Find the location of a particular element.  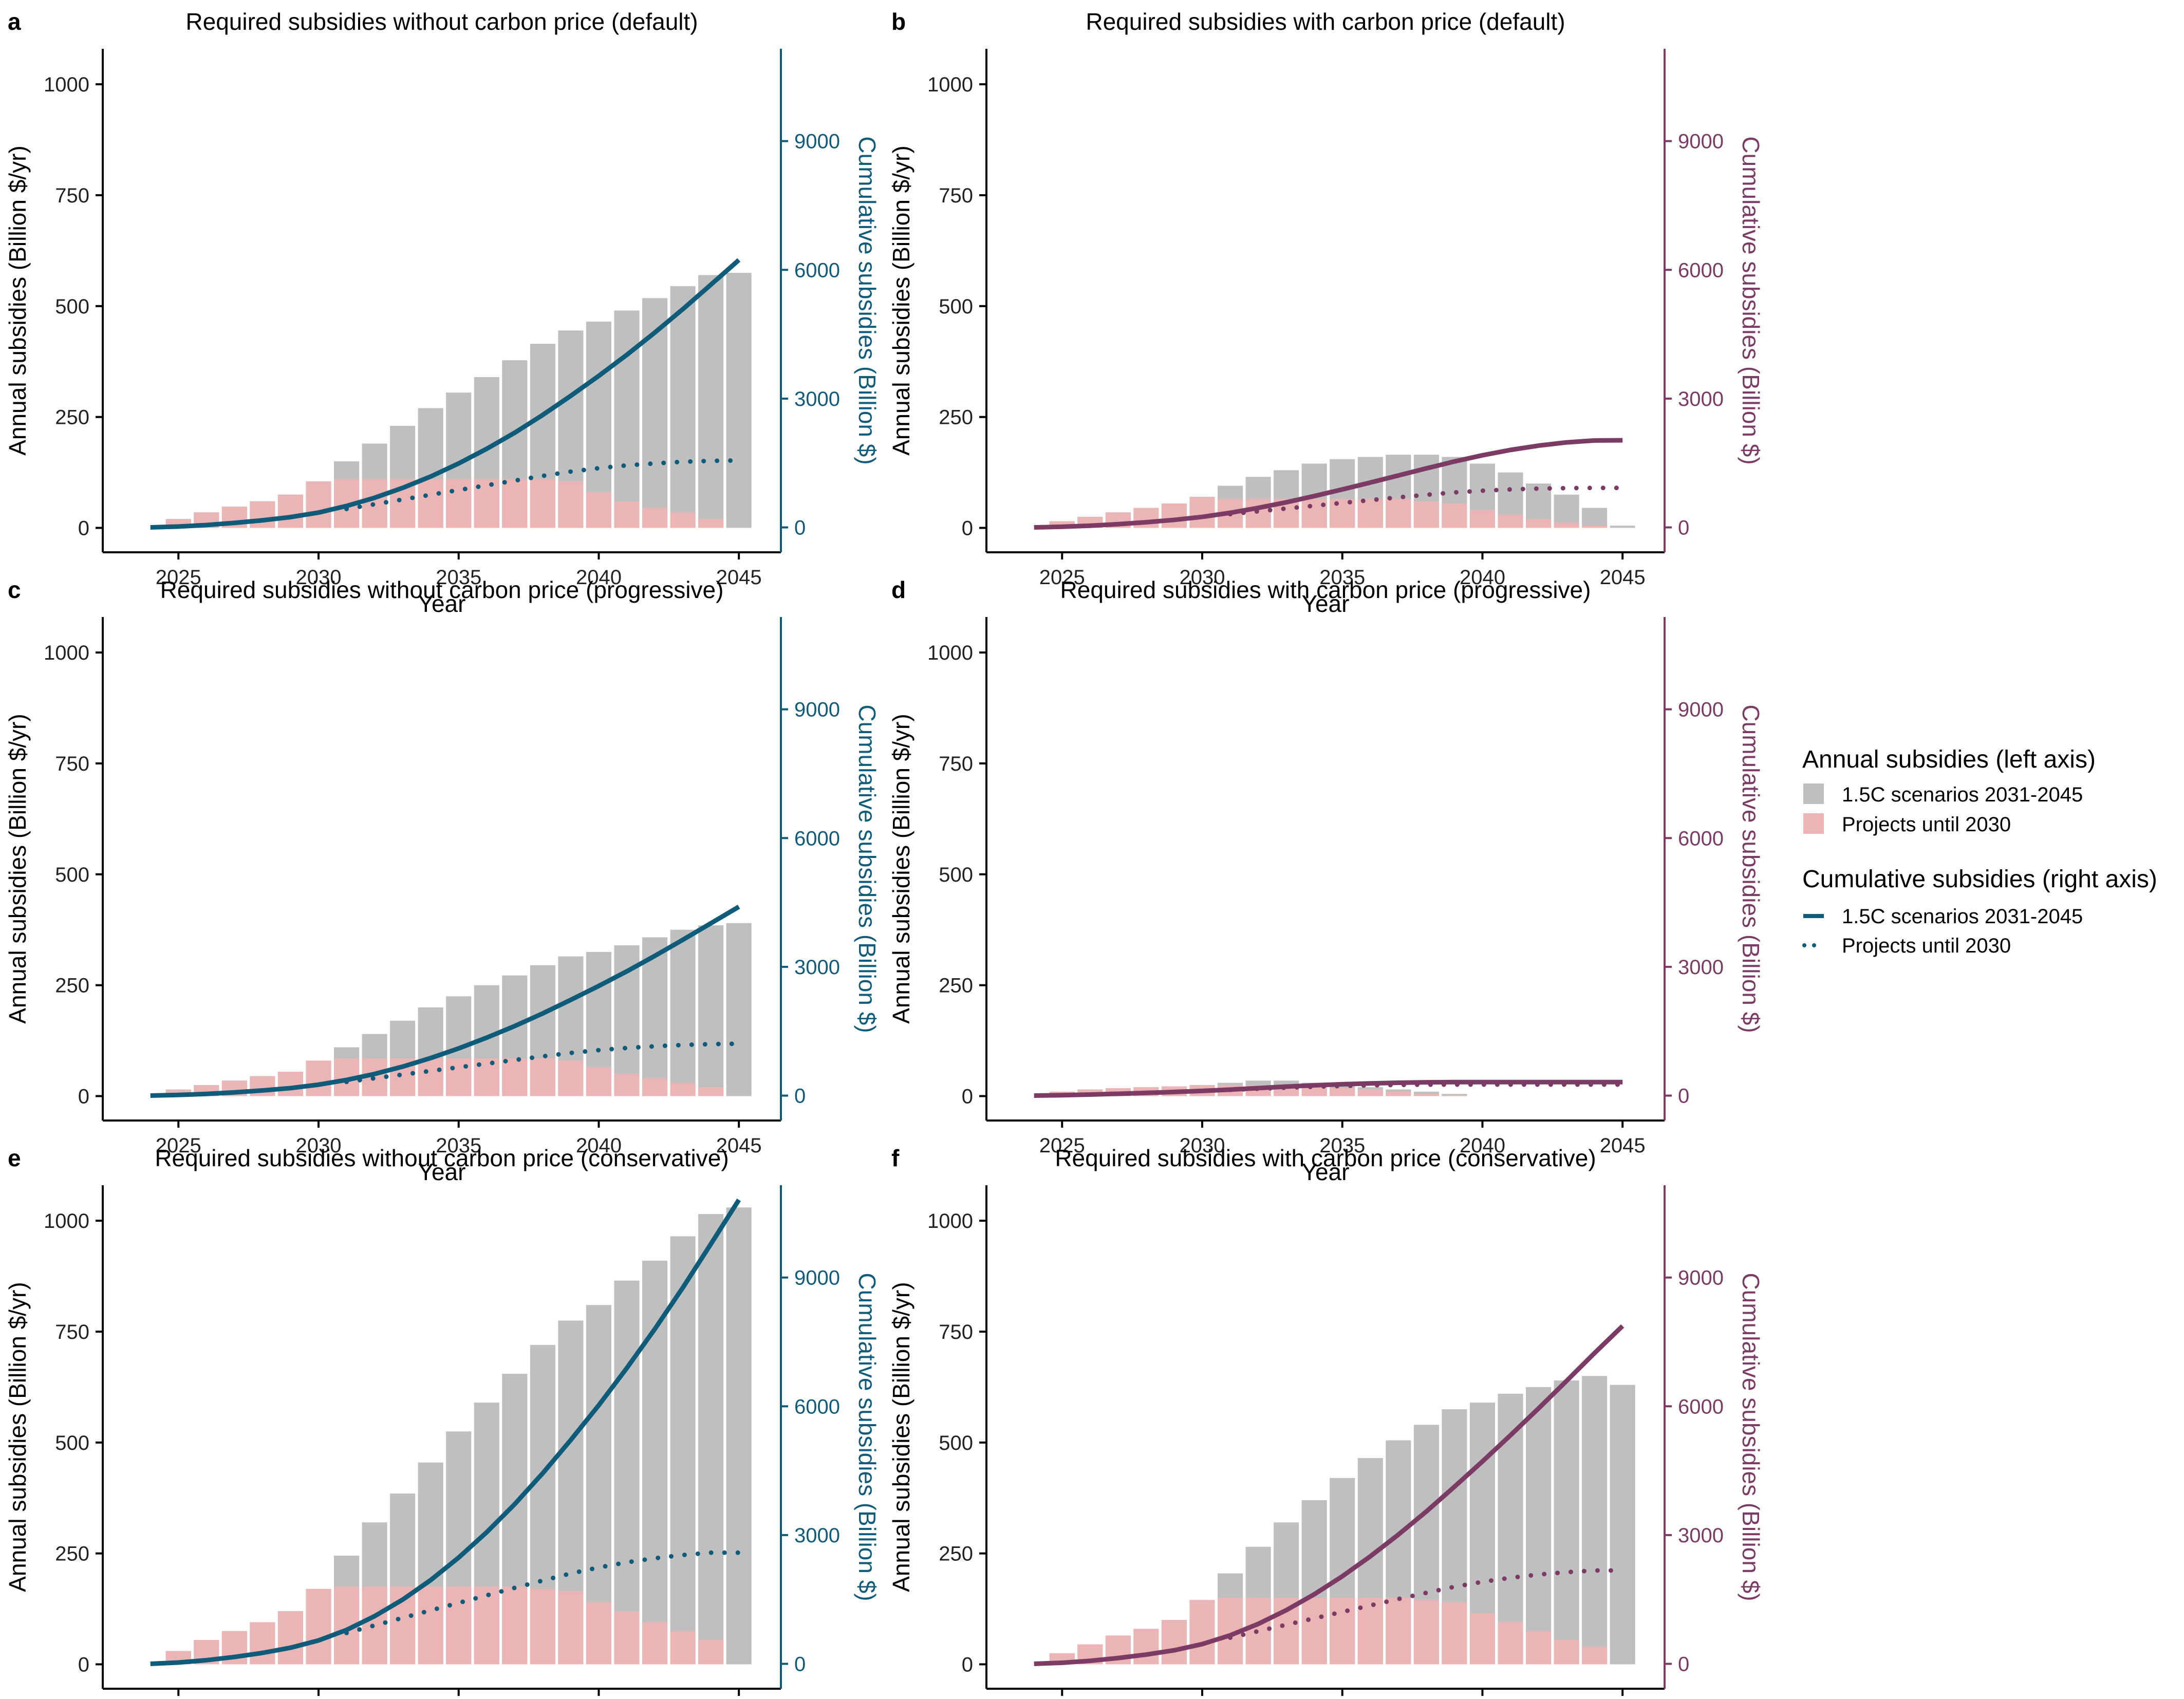

panel-letter: c is located at coordinates (14, 589).